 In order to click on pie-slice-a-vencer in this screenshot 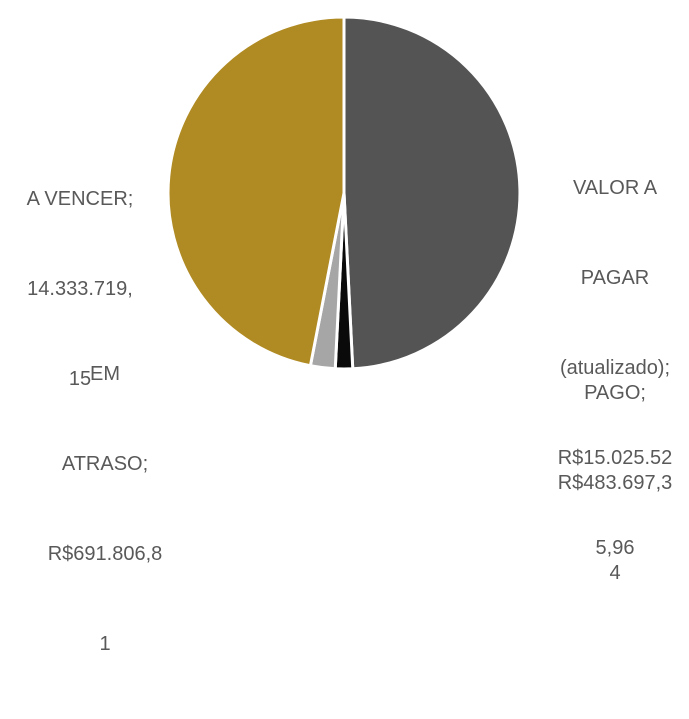, I will do `click(256, 191)`.